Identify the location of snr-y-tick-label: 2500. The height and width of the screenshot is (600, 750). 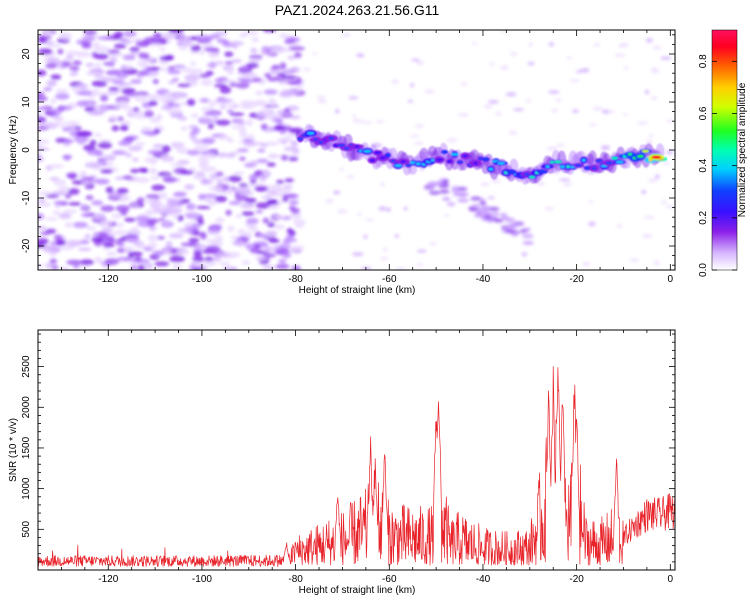
(26, 366).